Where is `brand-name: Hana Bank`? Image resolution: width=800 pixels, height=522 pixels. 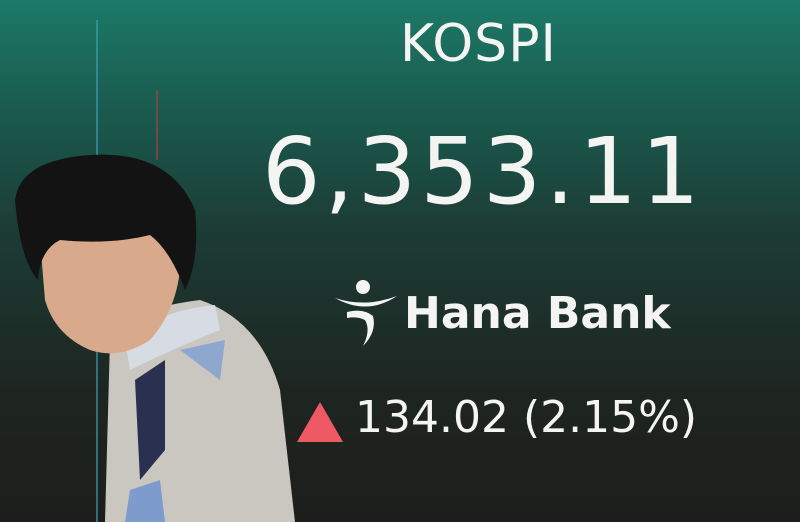 brand-name: Hana Bank is located at coordinates (537, 313).